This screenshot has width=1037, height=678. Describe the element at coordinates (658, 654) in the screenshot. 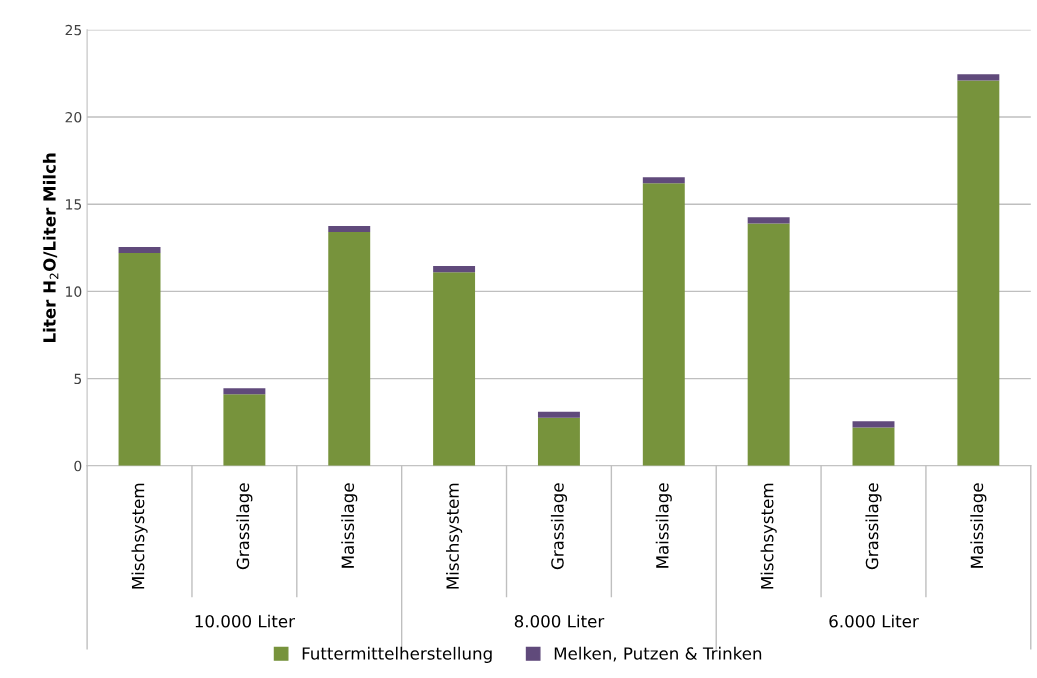

I see `legend-label: Melken, Putzen & Trinken` at that location.